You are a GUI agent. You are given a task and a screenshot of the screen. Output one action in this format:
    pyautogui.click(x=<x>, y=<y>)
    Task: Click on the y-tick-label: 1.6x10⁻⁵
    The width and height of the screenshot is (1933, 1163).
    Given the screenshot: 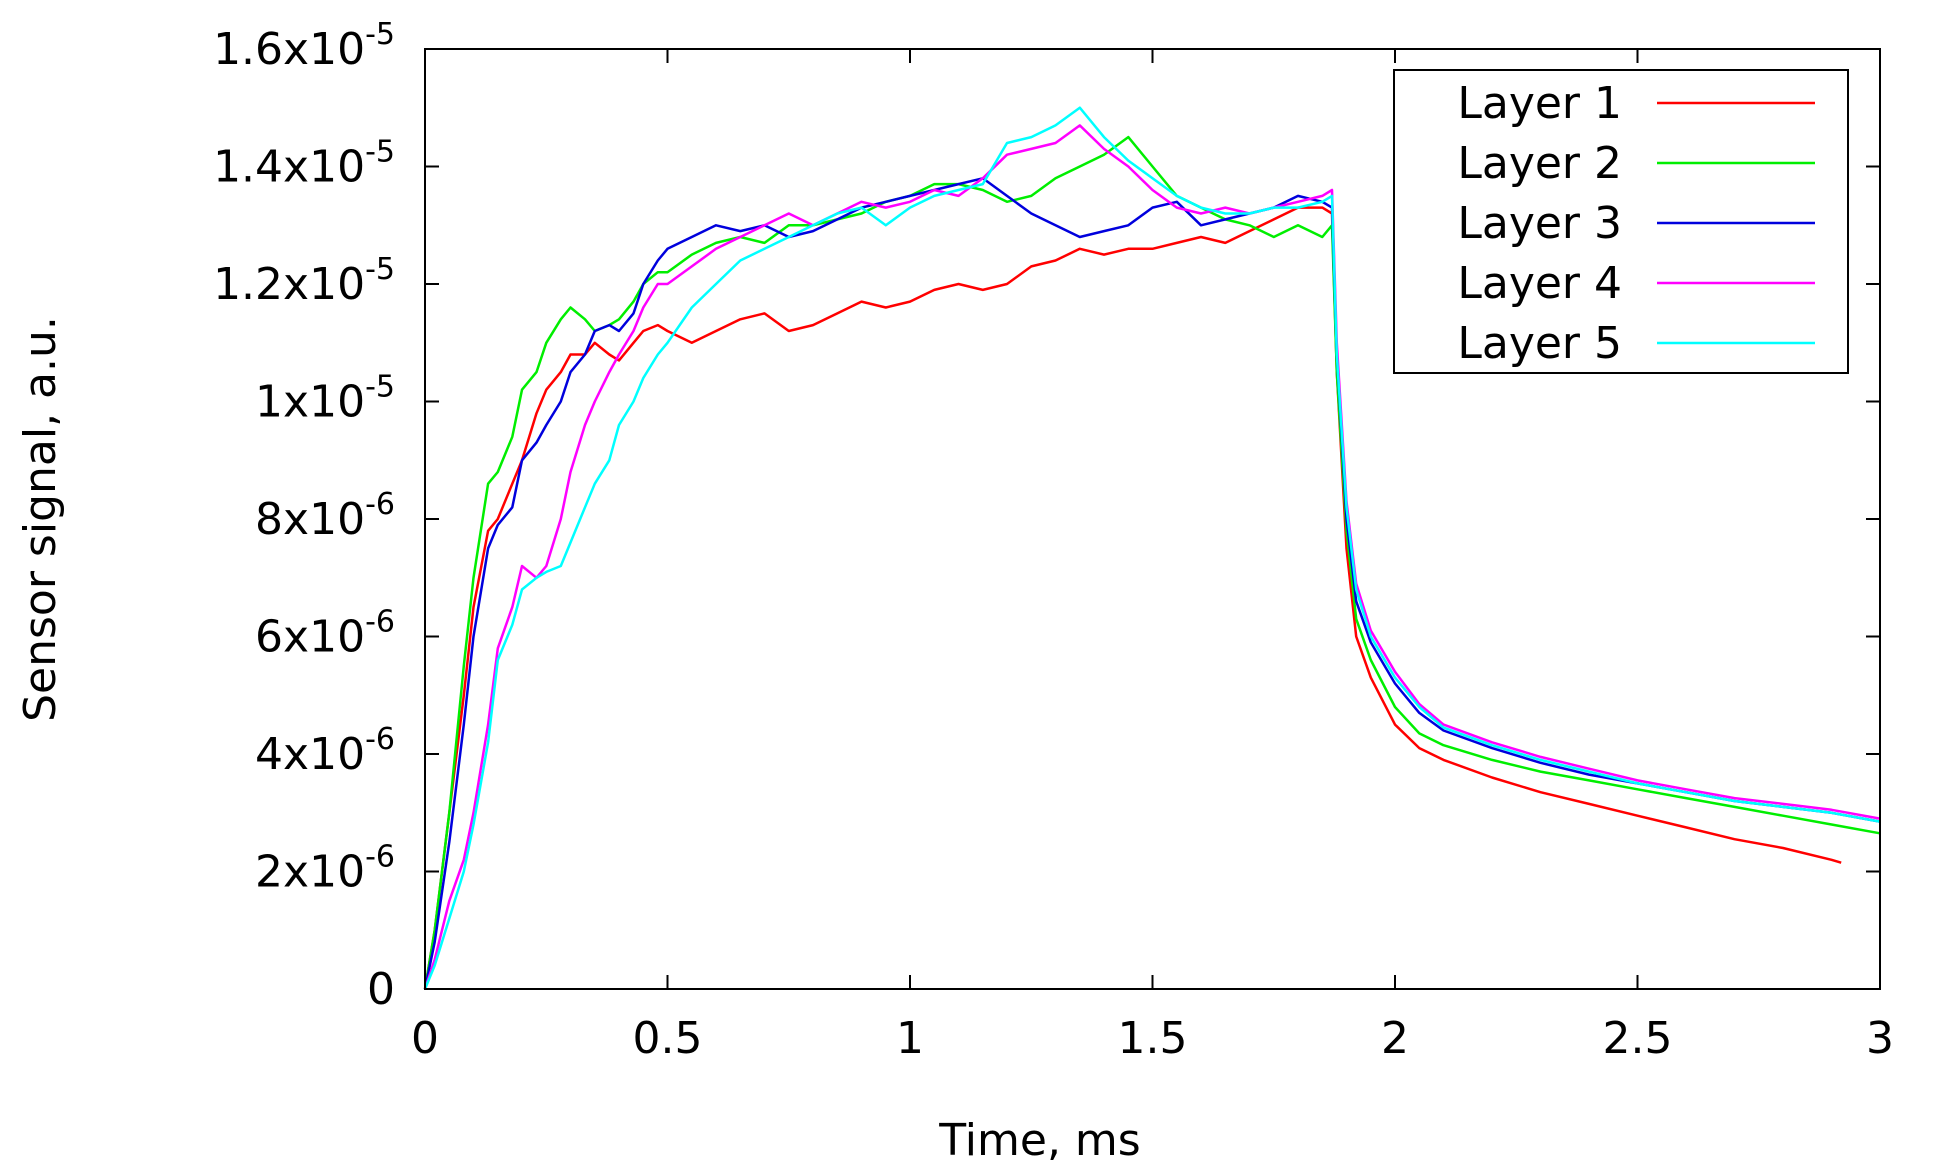 What is the action you would take?
    pyautogui.click(x=304, y=46)
    